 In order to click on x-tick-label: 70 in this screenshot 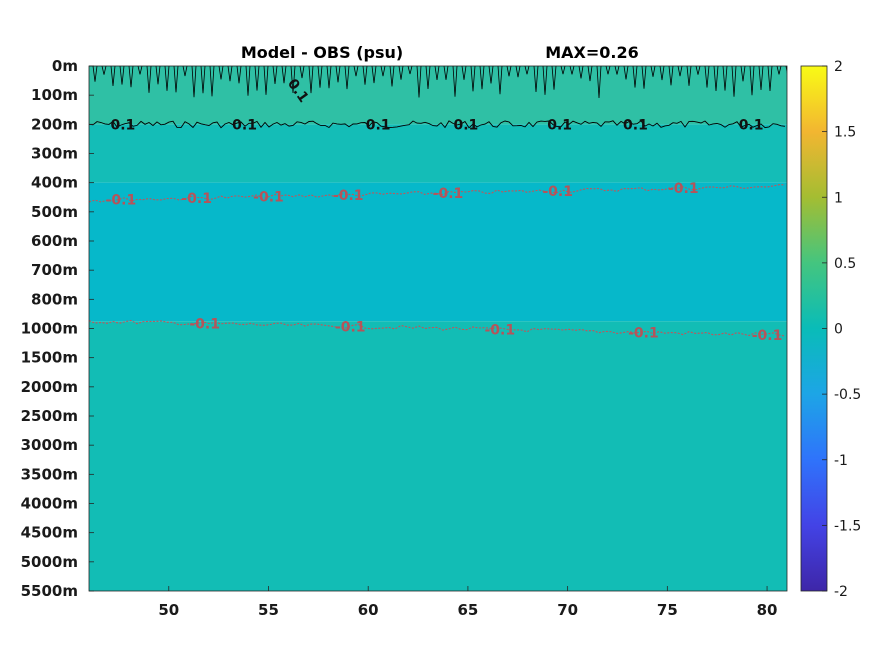, I will do `click(567, 610)`.